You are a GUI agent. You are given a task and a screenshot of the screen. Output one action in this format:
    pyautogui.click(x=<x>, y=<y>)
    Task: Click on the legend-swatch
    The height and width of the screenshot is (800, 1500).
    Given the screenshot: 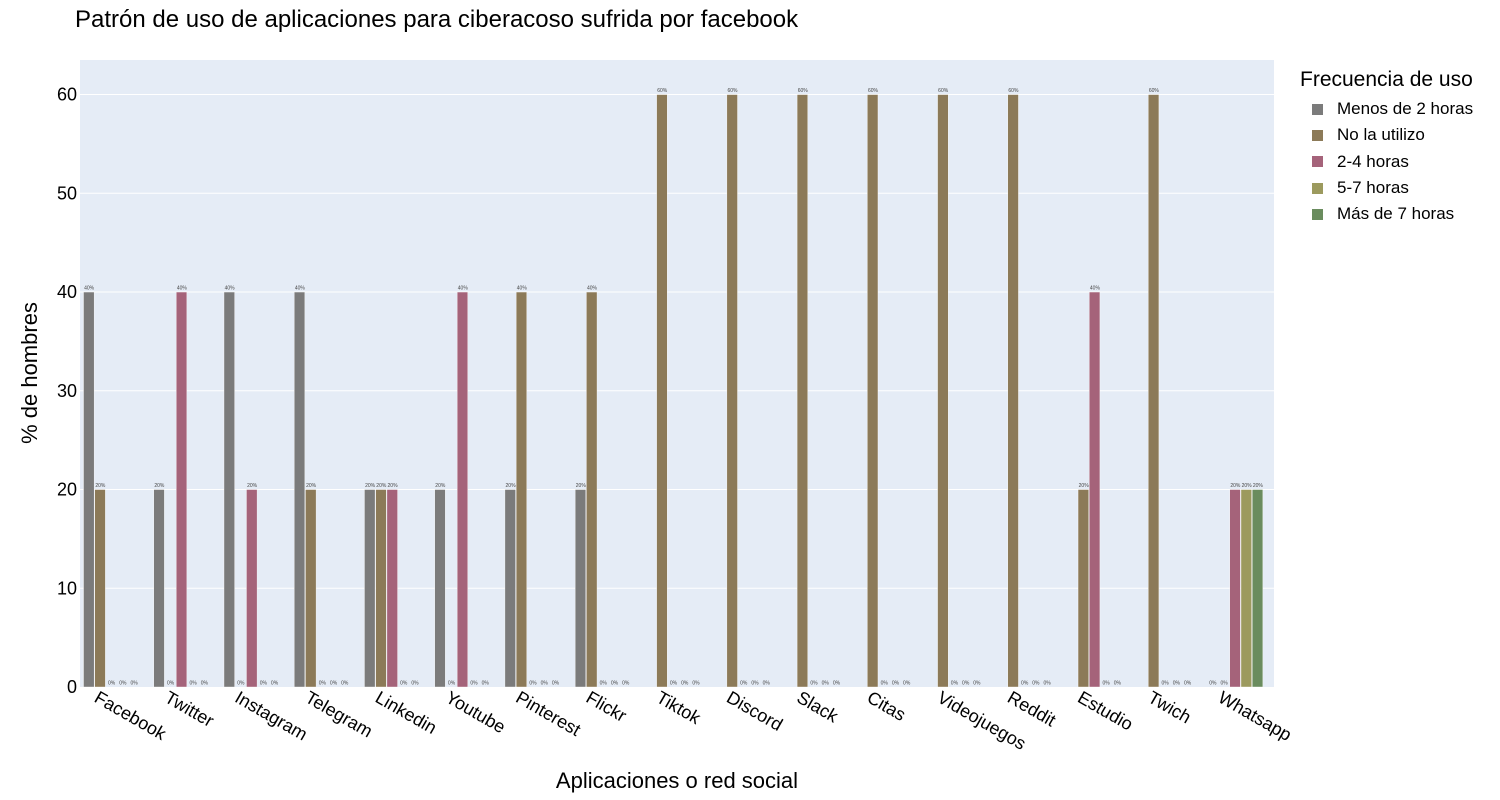 What is the action you would take?
    pyautogui.click(x=1317, y=162)
    